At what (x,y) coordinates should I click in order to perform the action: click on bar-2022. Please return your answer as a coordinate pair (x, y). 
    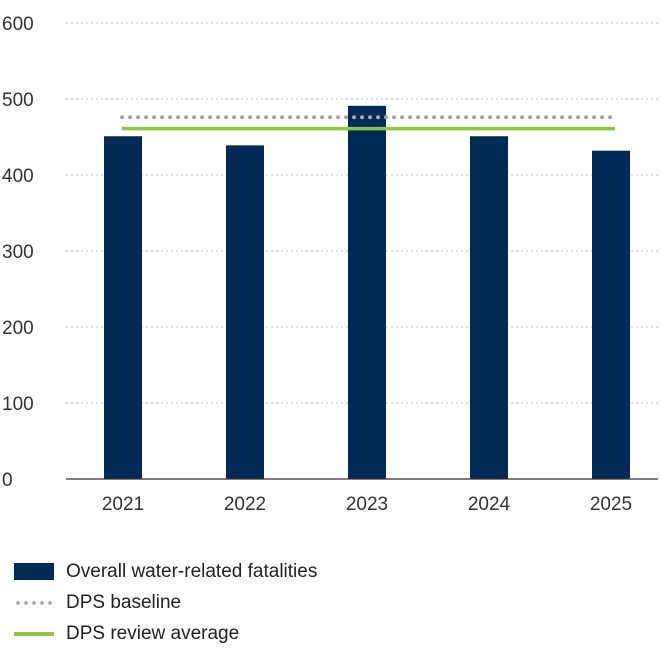
    Looking at the image, I should click on (245, 312).